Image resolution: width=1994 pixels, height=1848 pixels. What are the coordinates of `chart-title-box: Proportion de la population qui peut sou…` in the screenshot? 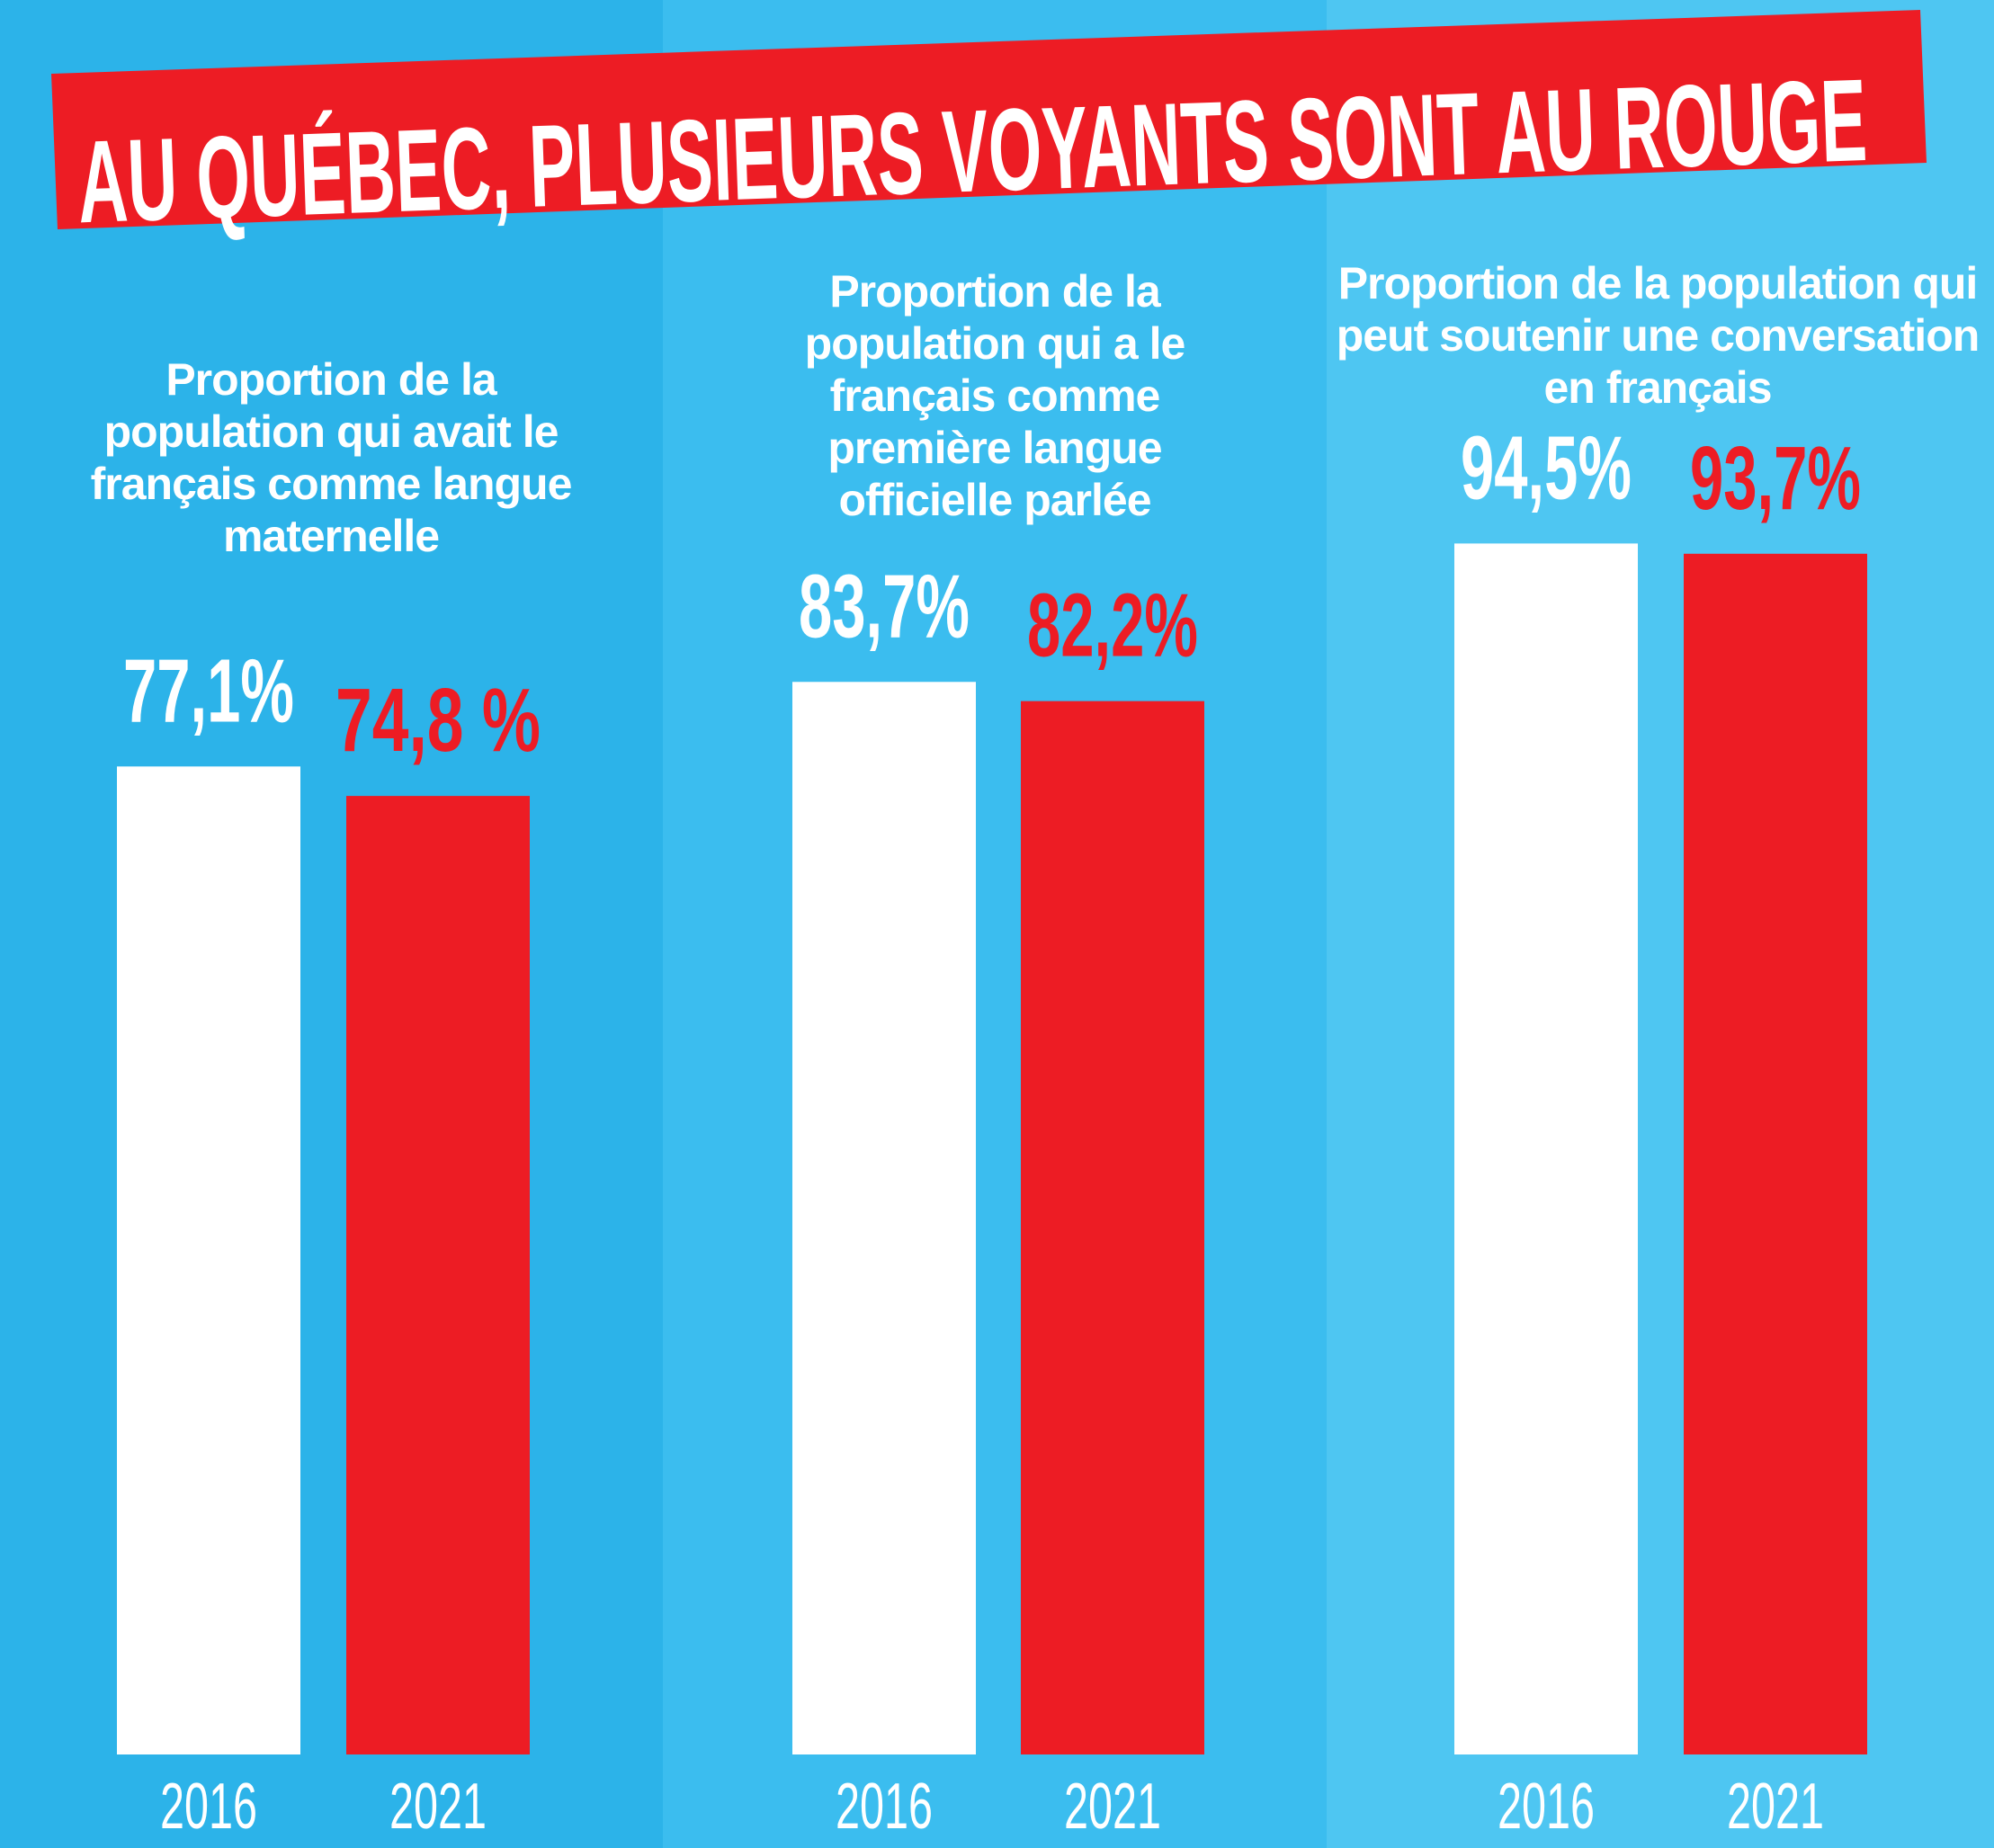 It's located at (1658, 335).